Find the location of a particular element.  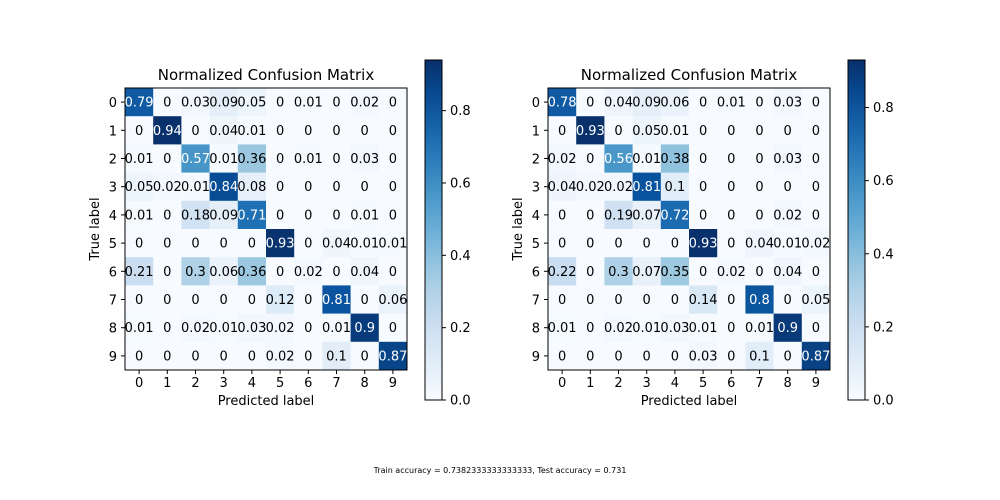

colorbar is located at coordinates (433, 230).